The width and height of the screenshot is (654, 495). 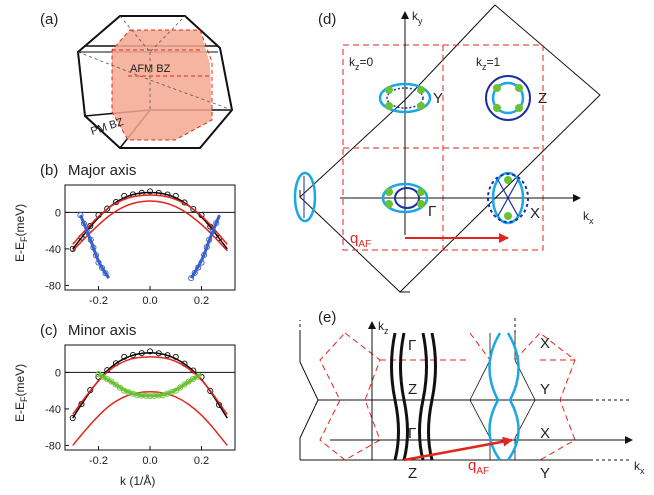 I want to click on panel-c-xtick: 0.2, so click(x=201, y=461).